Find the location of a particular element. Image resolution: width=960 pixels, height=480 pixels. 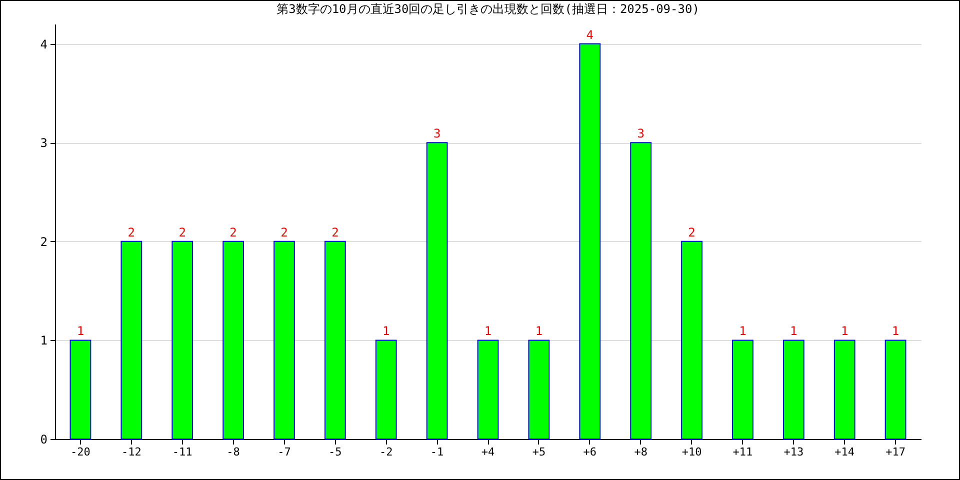

data-label: 4 is located at coordinates (590, 35).